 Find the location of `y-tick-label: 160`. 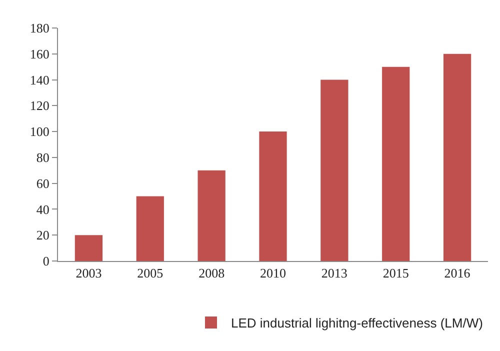

y-tick-label: 160 is located at coordinates (40, 54).